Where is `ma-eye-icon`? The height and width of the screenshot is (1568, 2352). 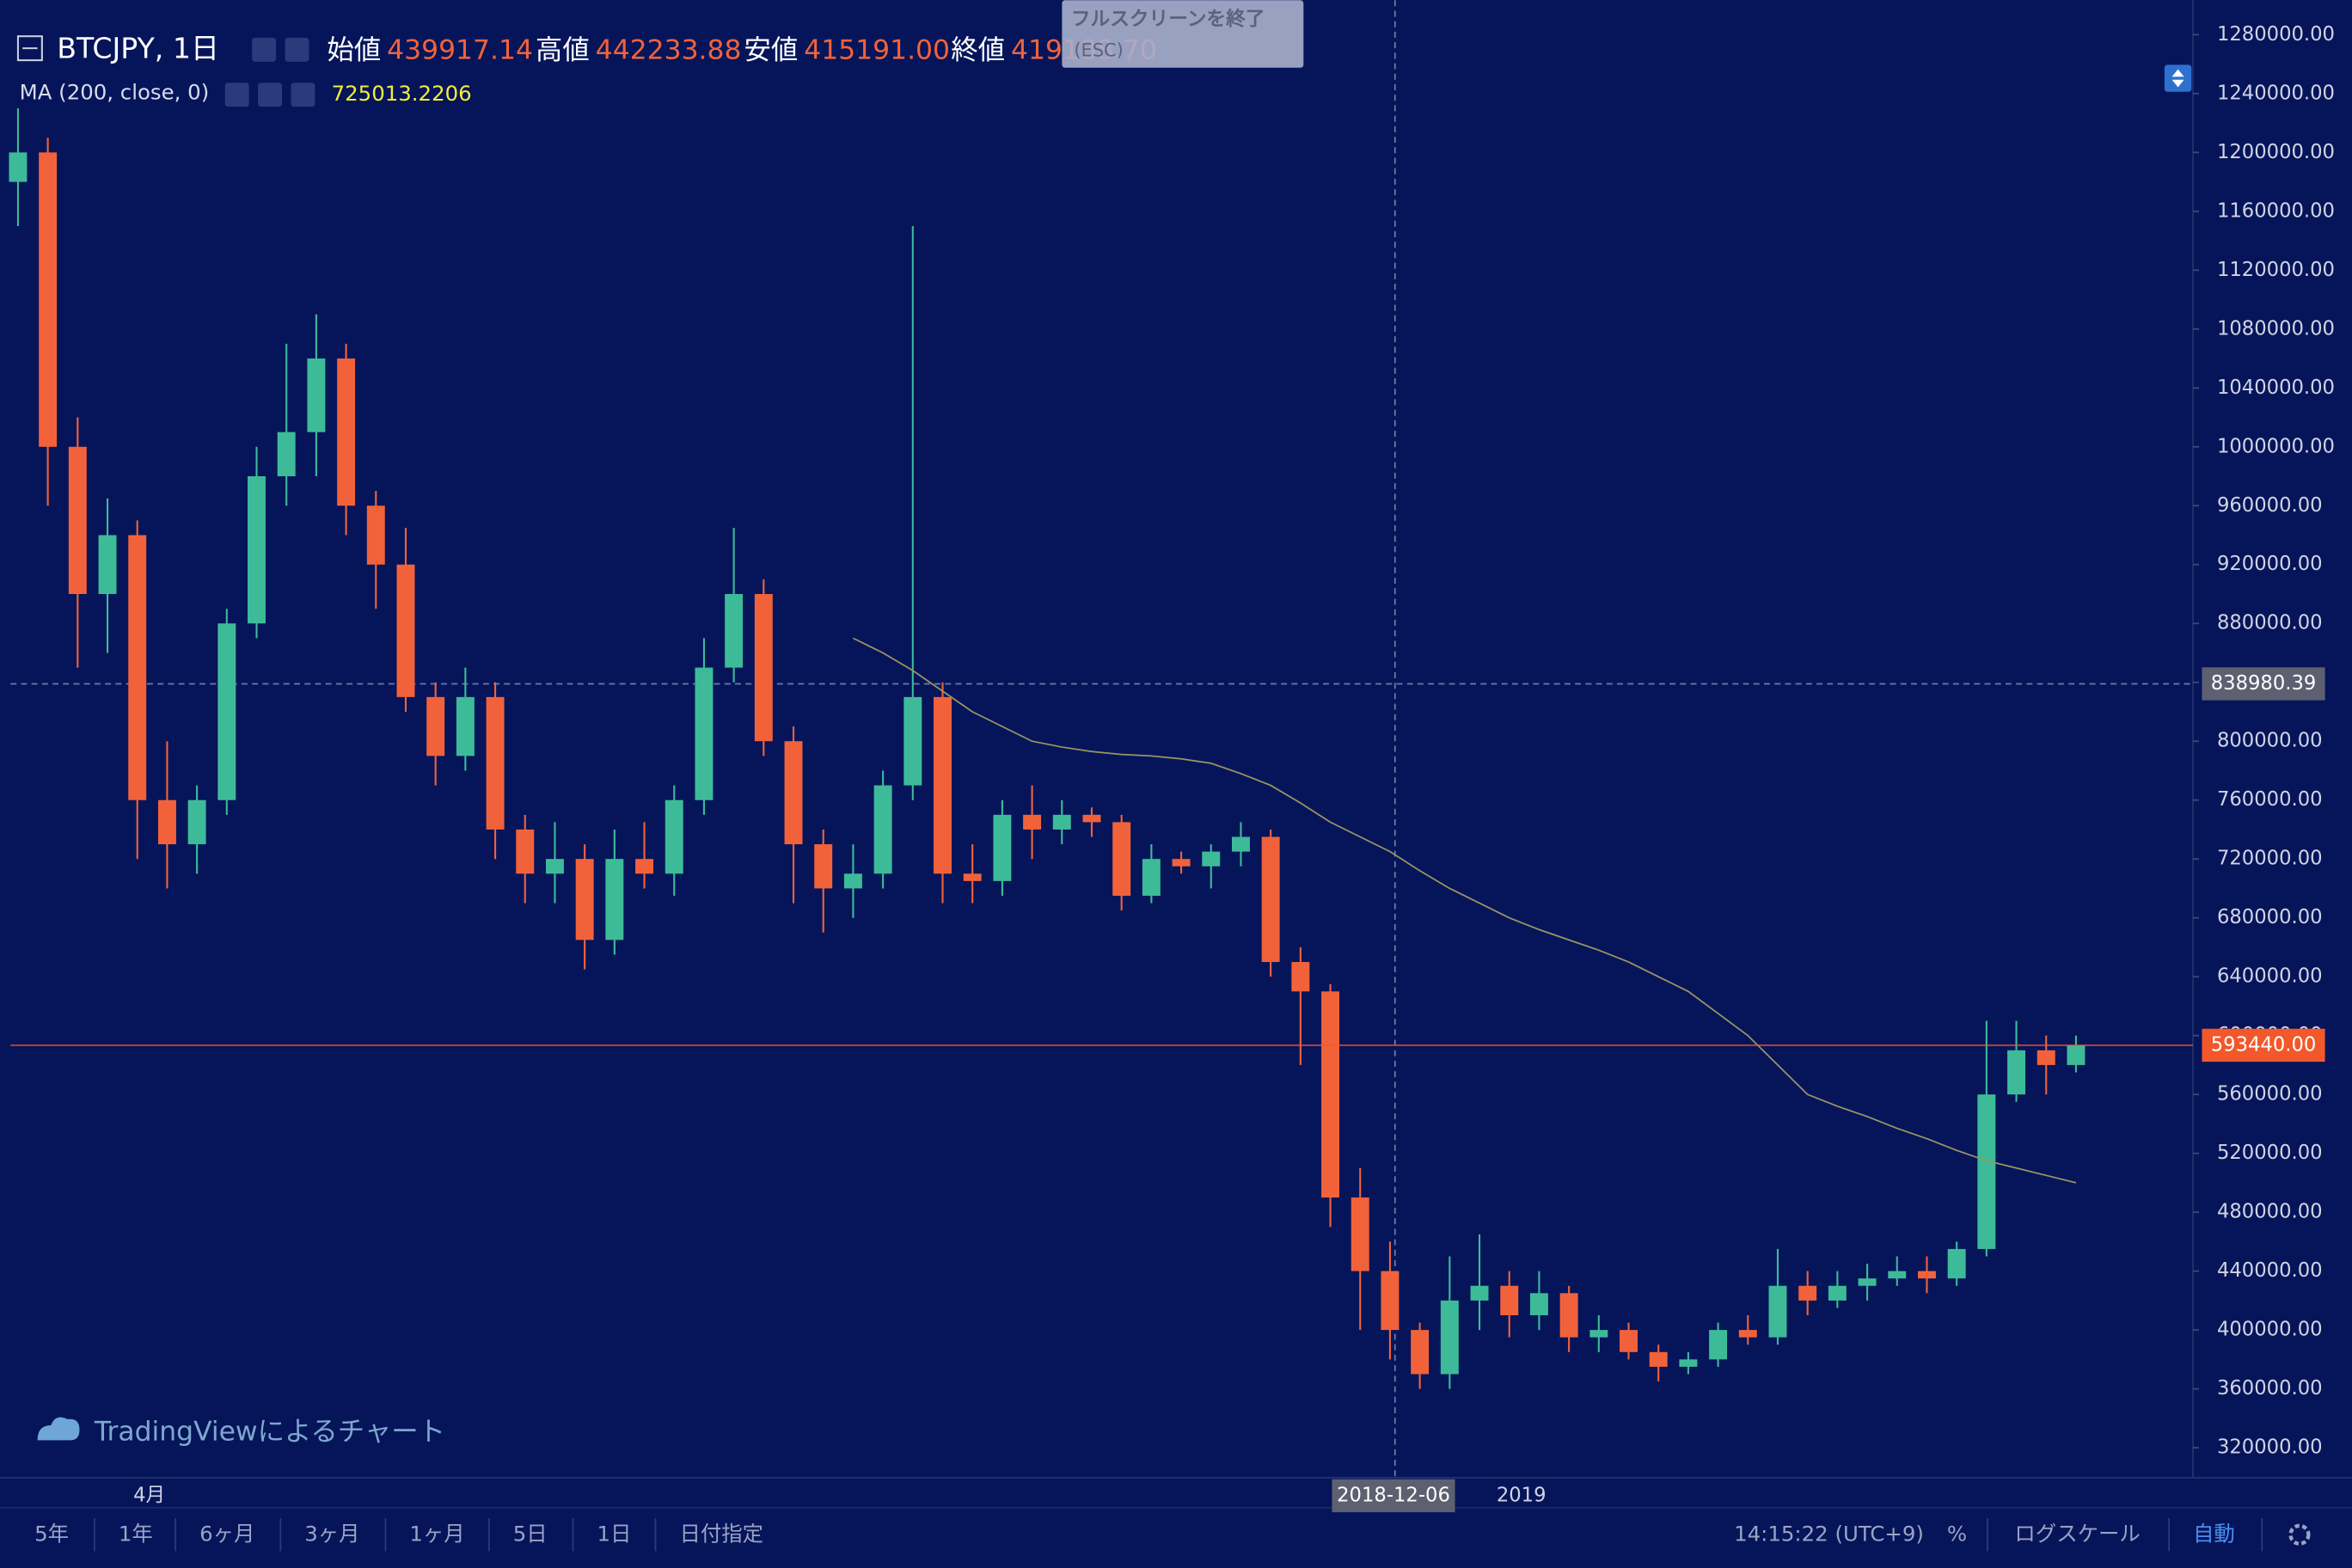 ma-eye-icon is located at coordinates (236, 95).